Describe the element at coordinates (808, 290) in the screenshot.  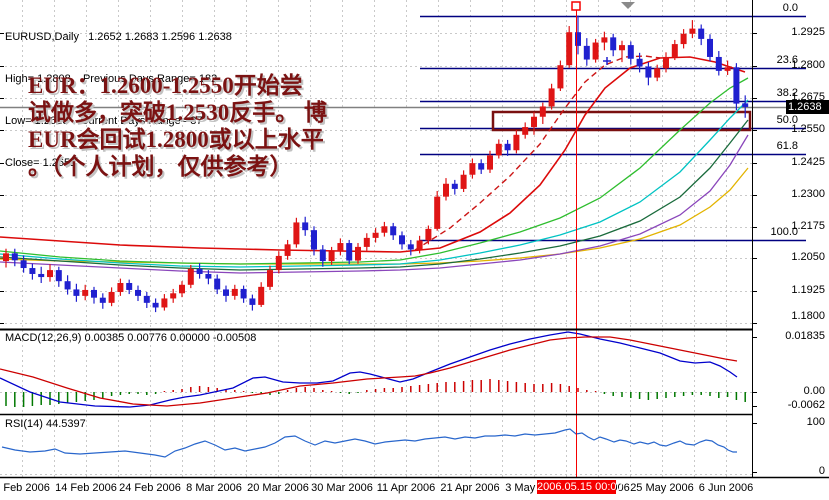
I see `price-axis-label: 1.1925` at that location.